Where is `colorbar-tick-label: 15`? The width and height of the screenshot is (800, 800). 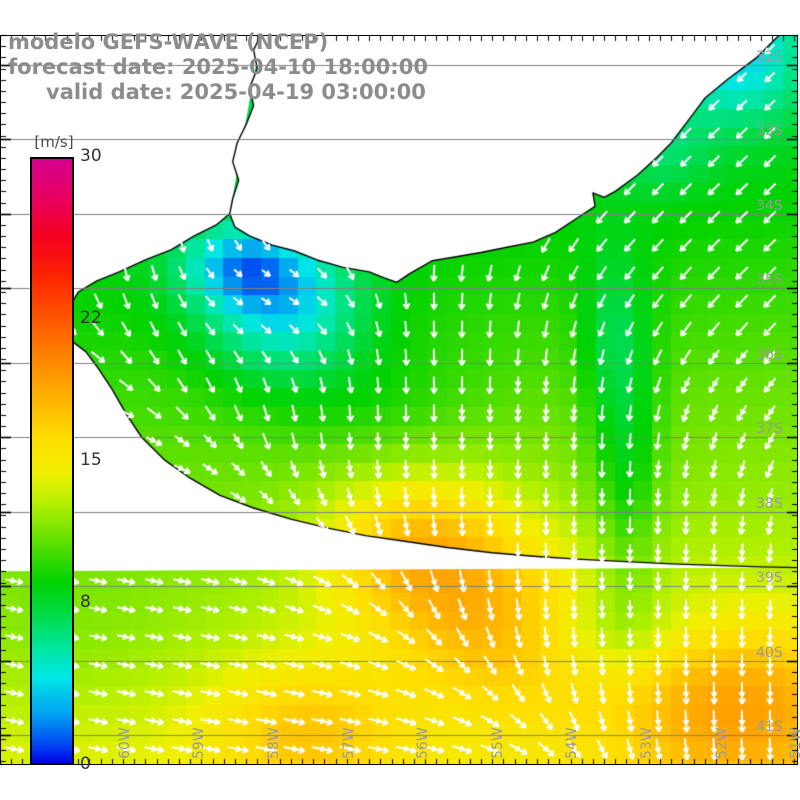 colorbar-tick-label: 15 is located at coordinates (91, 460).